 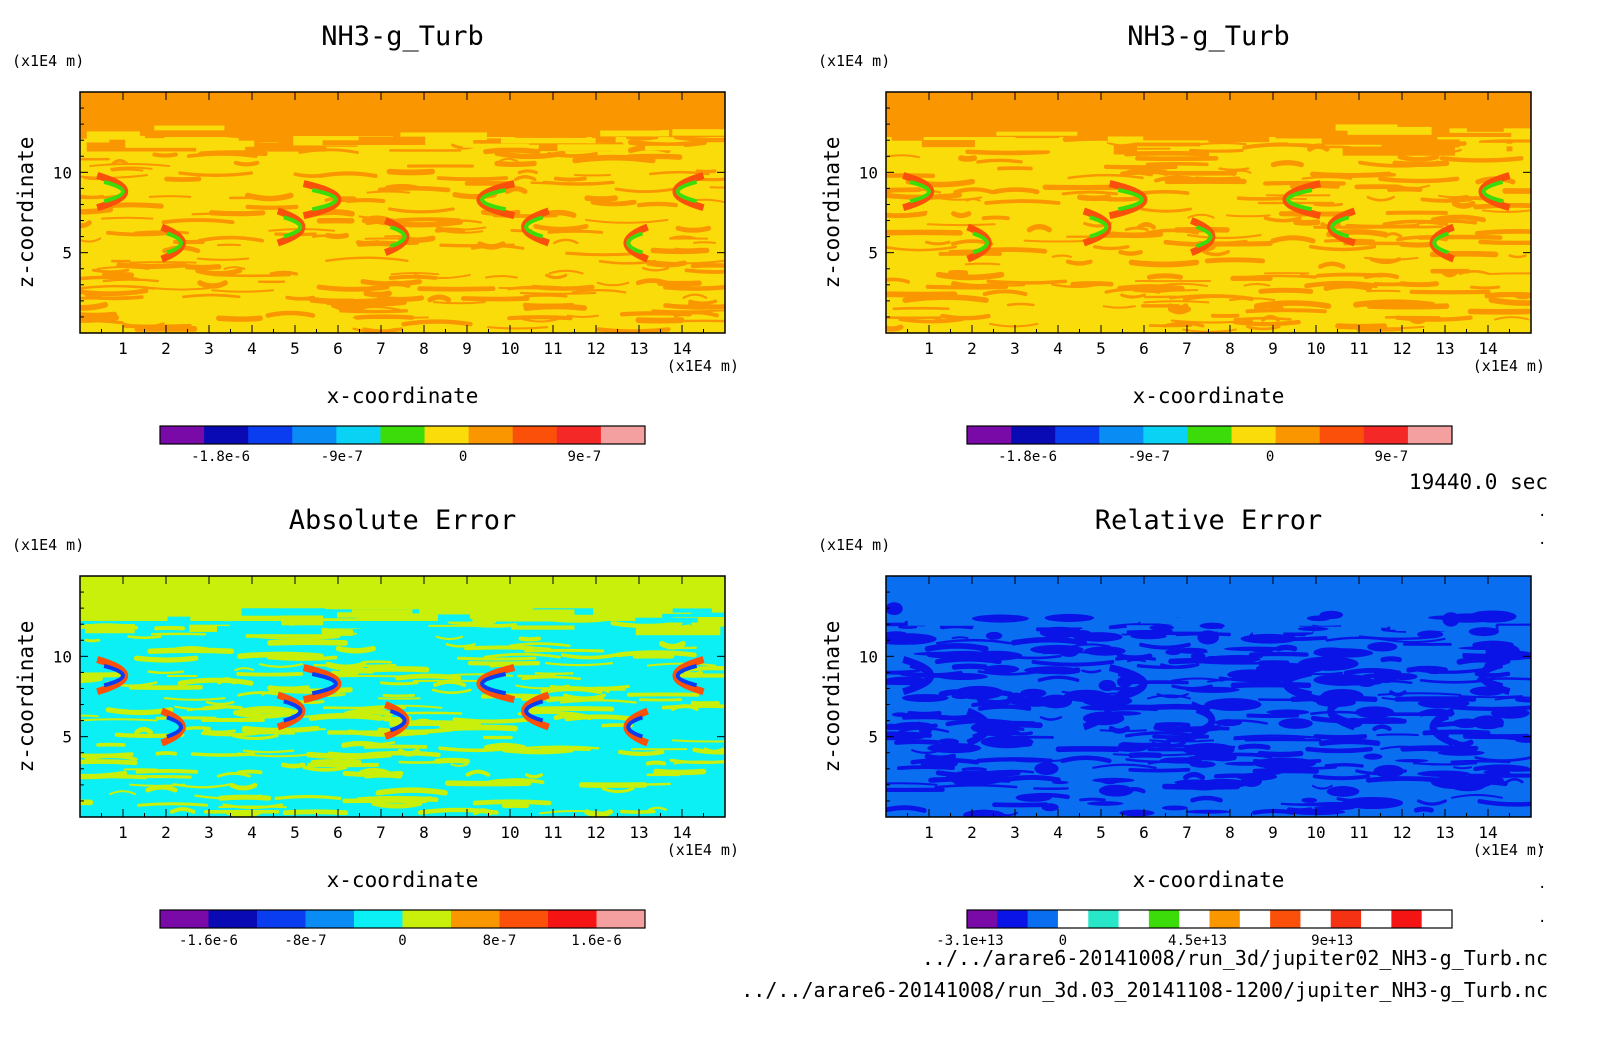 What do you see at coordinates (402, 212) in the screenshot?
I see `field-area` at bounding box center [402, 212].